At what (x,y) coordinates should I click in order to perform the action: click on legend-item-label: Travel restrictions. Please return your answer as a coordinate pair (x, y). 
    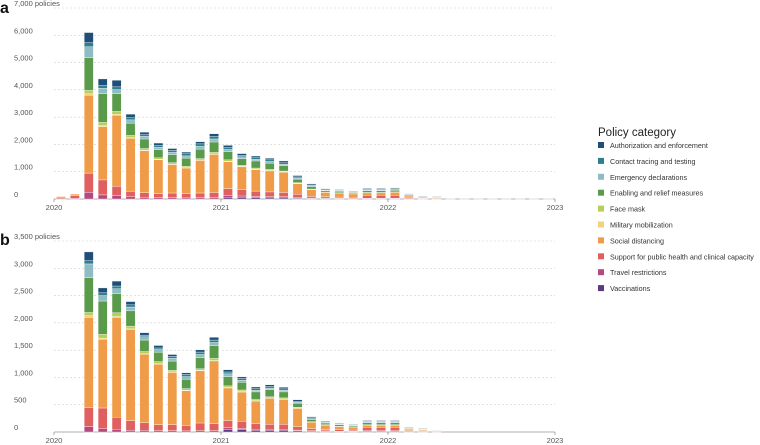
    Looking at the image, I should click on (638, 272).